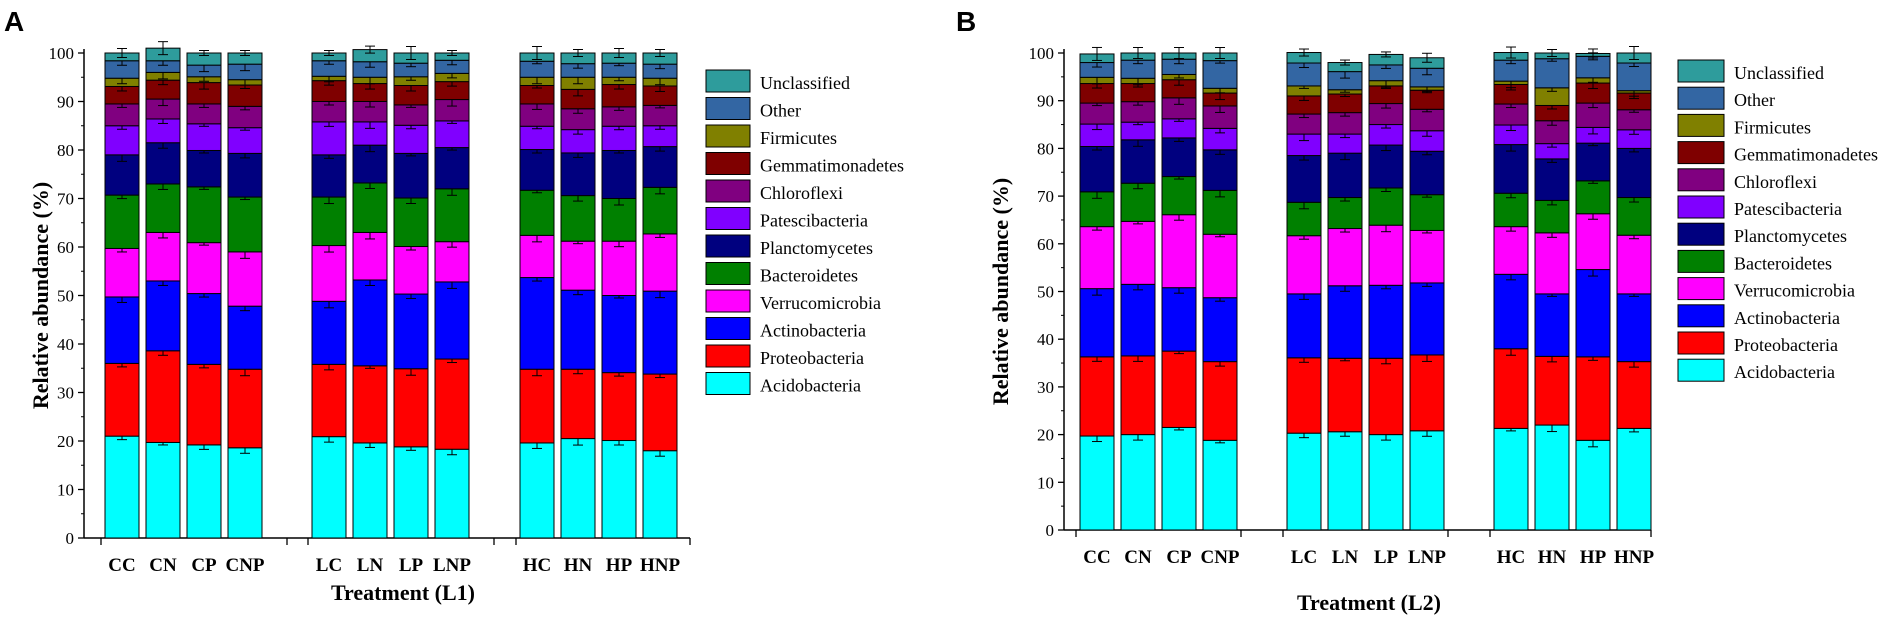  What do you see at coordinates (660, 565) in the screenshot?
I see `x-tick-label: HNP` at bounding box center [660, 565].